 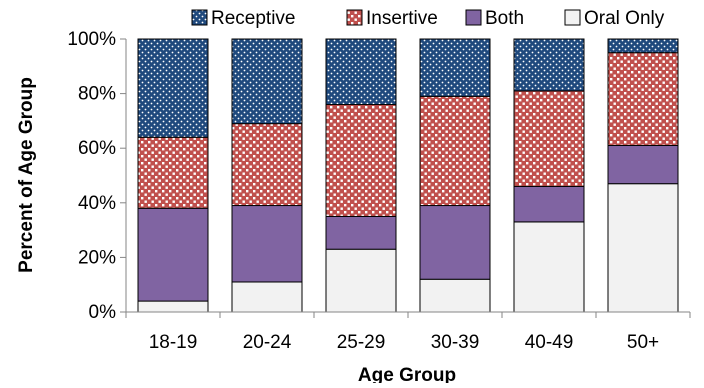 What do you see at coordinates (97, 176) in the screenshot?
I see `y-axis: 0% 20% 40% 60% 80% 100%` at bounding box center [97, 176].